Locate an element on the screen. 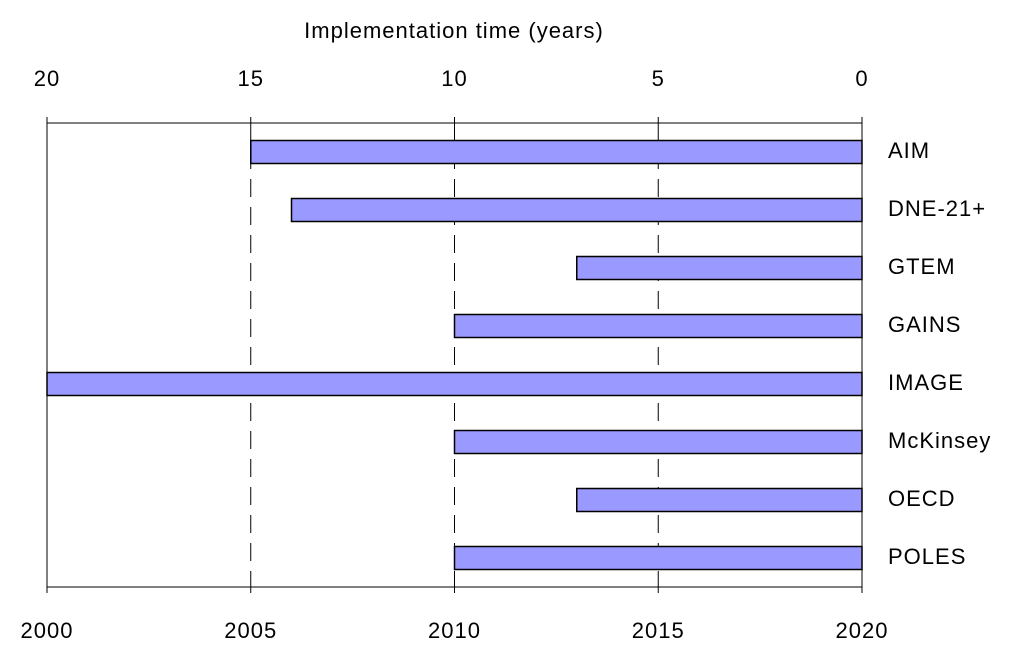 This screenshot has width=1027, height=647. category-label: IMAGE is located at coordinates (926, 382).